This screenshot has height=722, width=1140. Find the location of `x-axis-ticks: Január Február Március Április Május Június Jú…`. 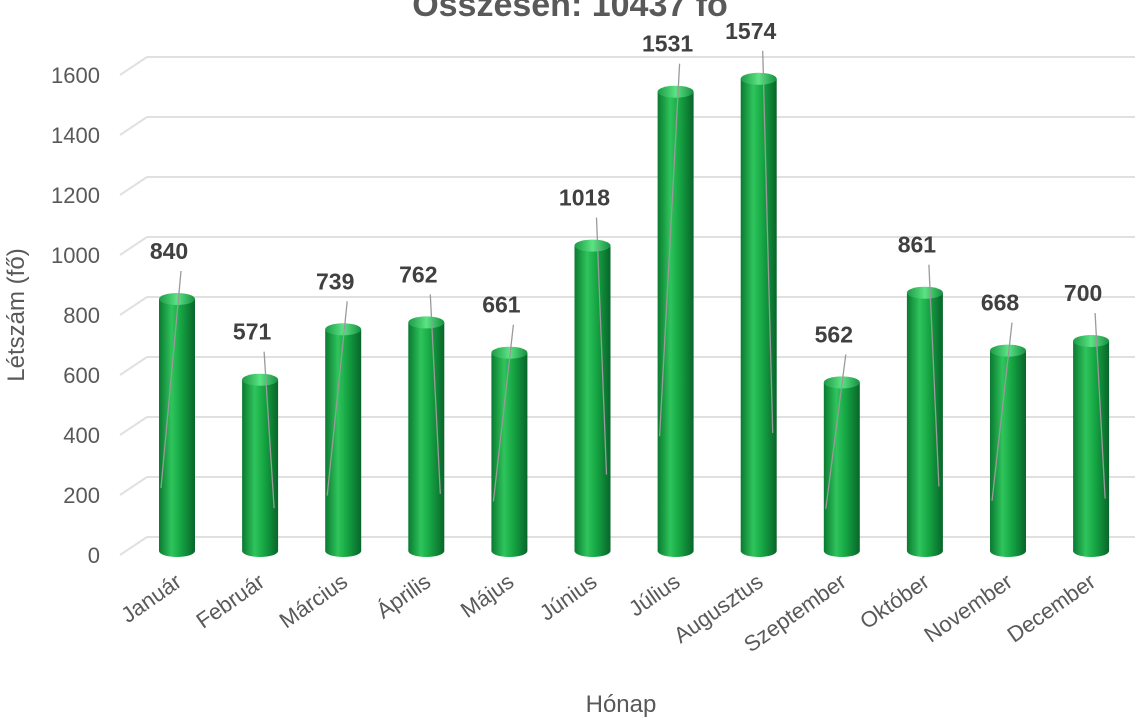

x-axis-ticks: Január Február Március Április Május Június Jú… is located at coordinates (608, 613).